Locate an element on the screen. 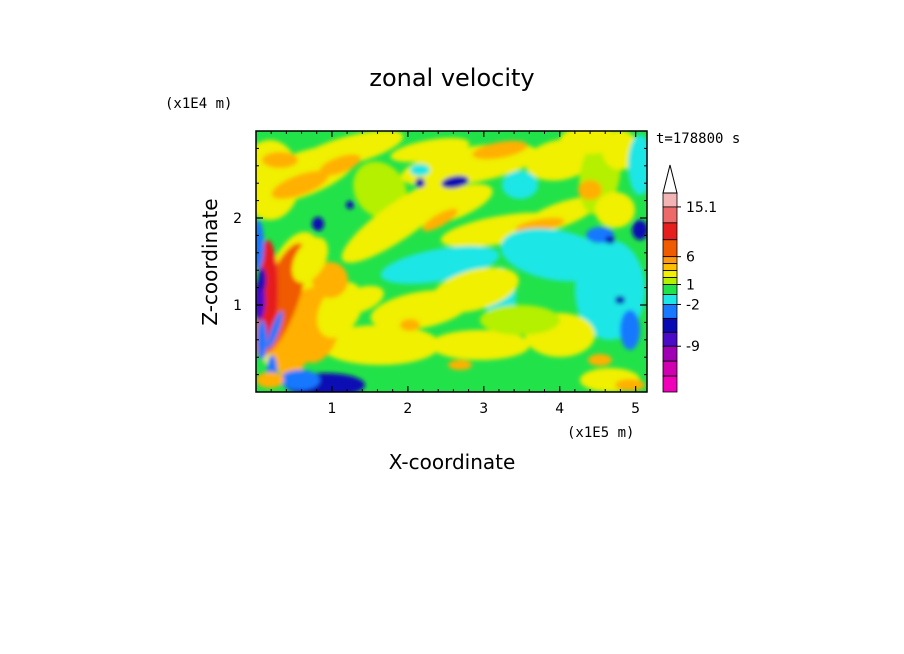  x-tick-label-1: 2 is located at coordinates (407, 409).